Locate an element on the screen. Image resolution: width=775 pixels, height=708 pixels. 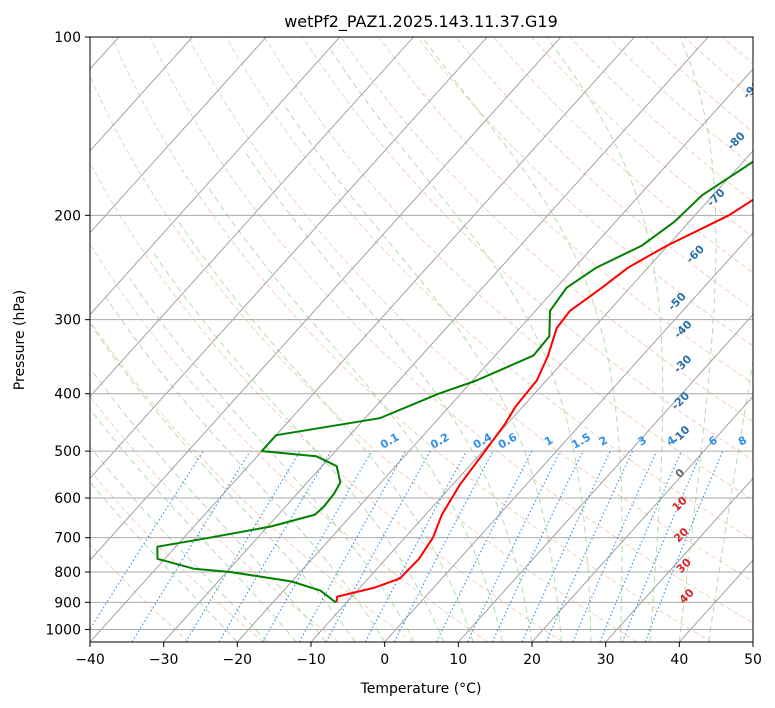
chart-title: wetPf2_PAZ1.2025.143.11.37.G19 is located at coordinates (421, 22).